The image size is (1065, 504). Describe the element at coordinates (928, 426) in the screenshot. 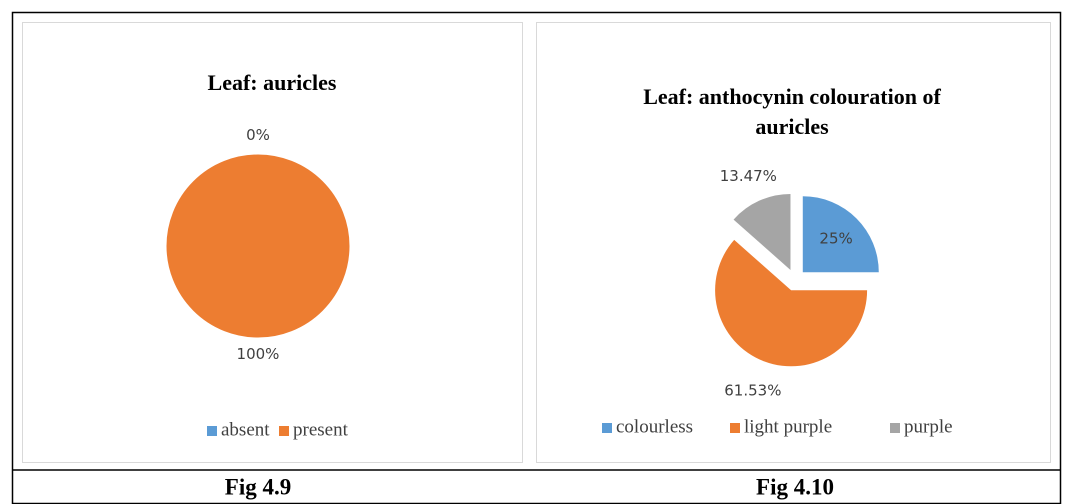

I see `legend-label: purple` at that location.